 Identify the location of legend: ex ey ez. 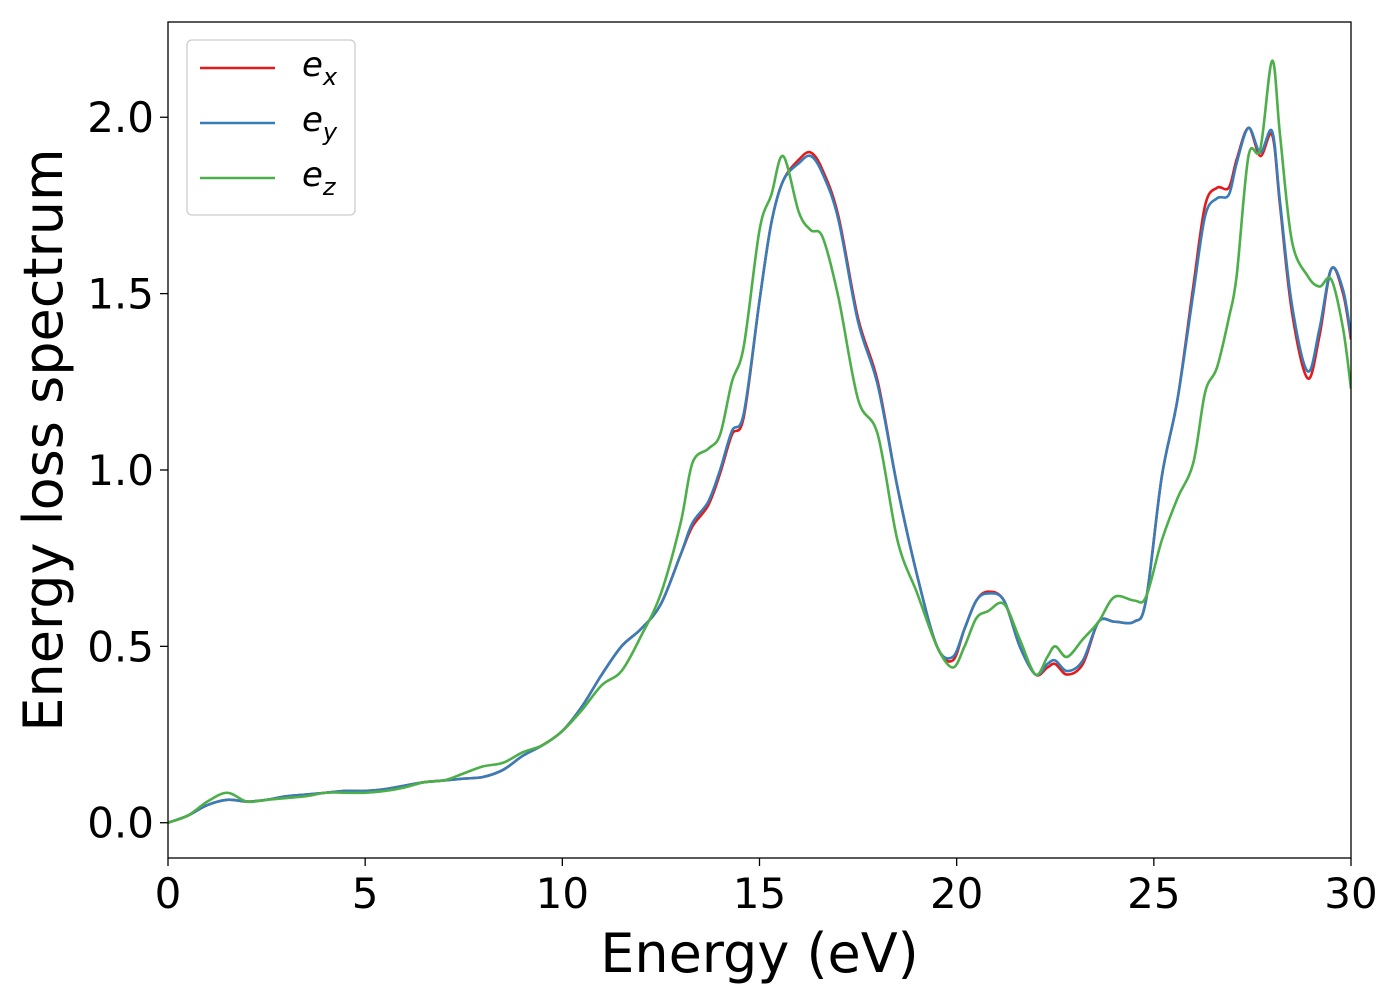
(271, 127).